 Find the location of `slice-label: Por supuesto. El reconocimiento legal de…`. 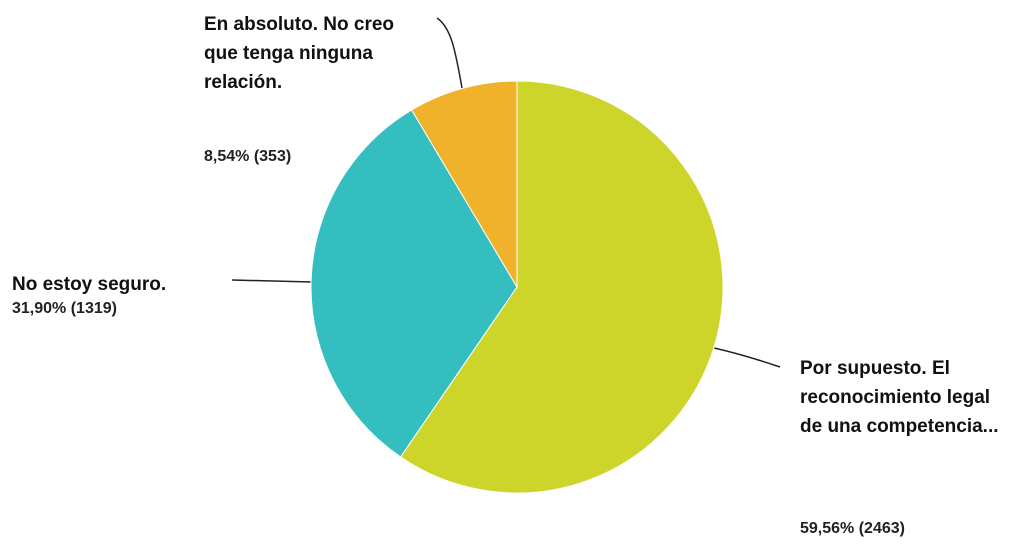

slice-label: Por supuesto. El reconocimiento legal de… is located at coordinates (899, 397).